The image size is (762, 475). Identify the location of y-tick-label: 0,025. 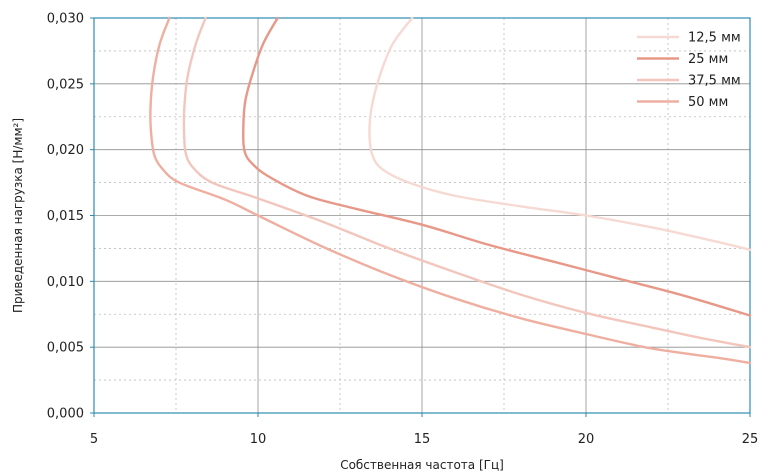
(65, 84).